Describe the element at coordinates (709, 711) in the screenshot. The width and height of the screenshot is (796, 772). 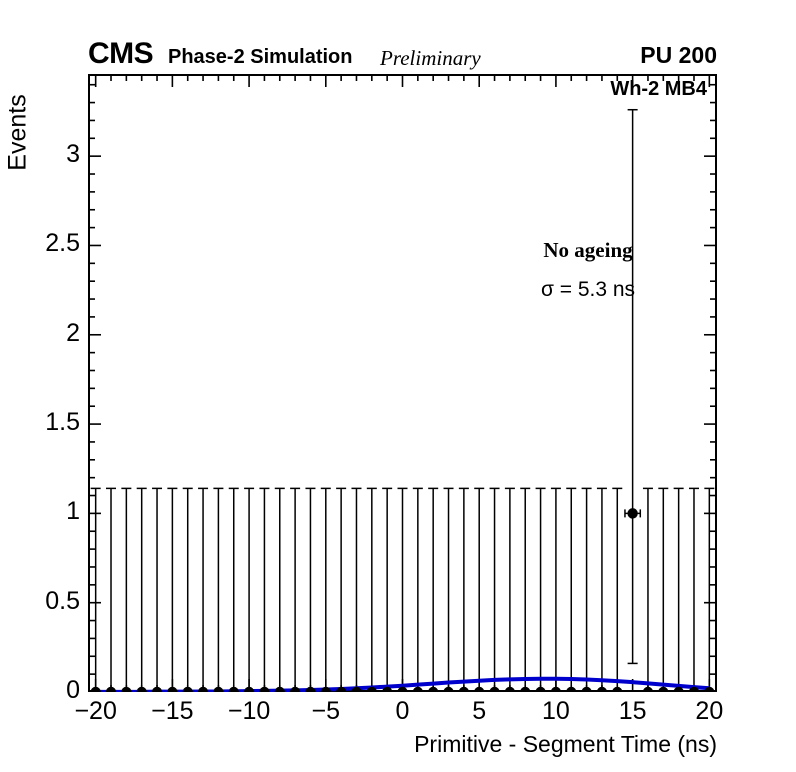
I see `x-tick-label: 20` at that location.